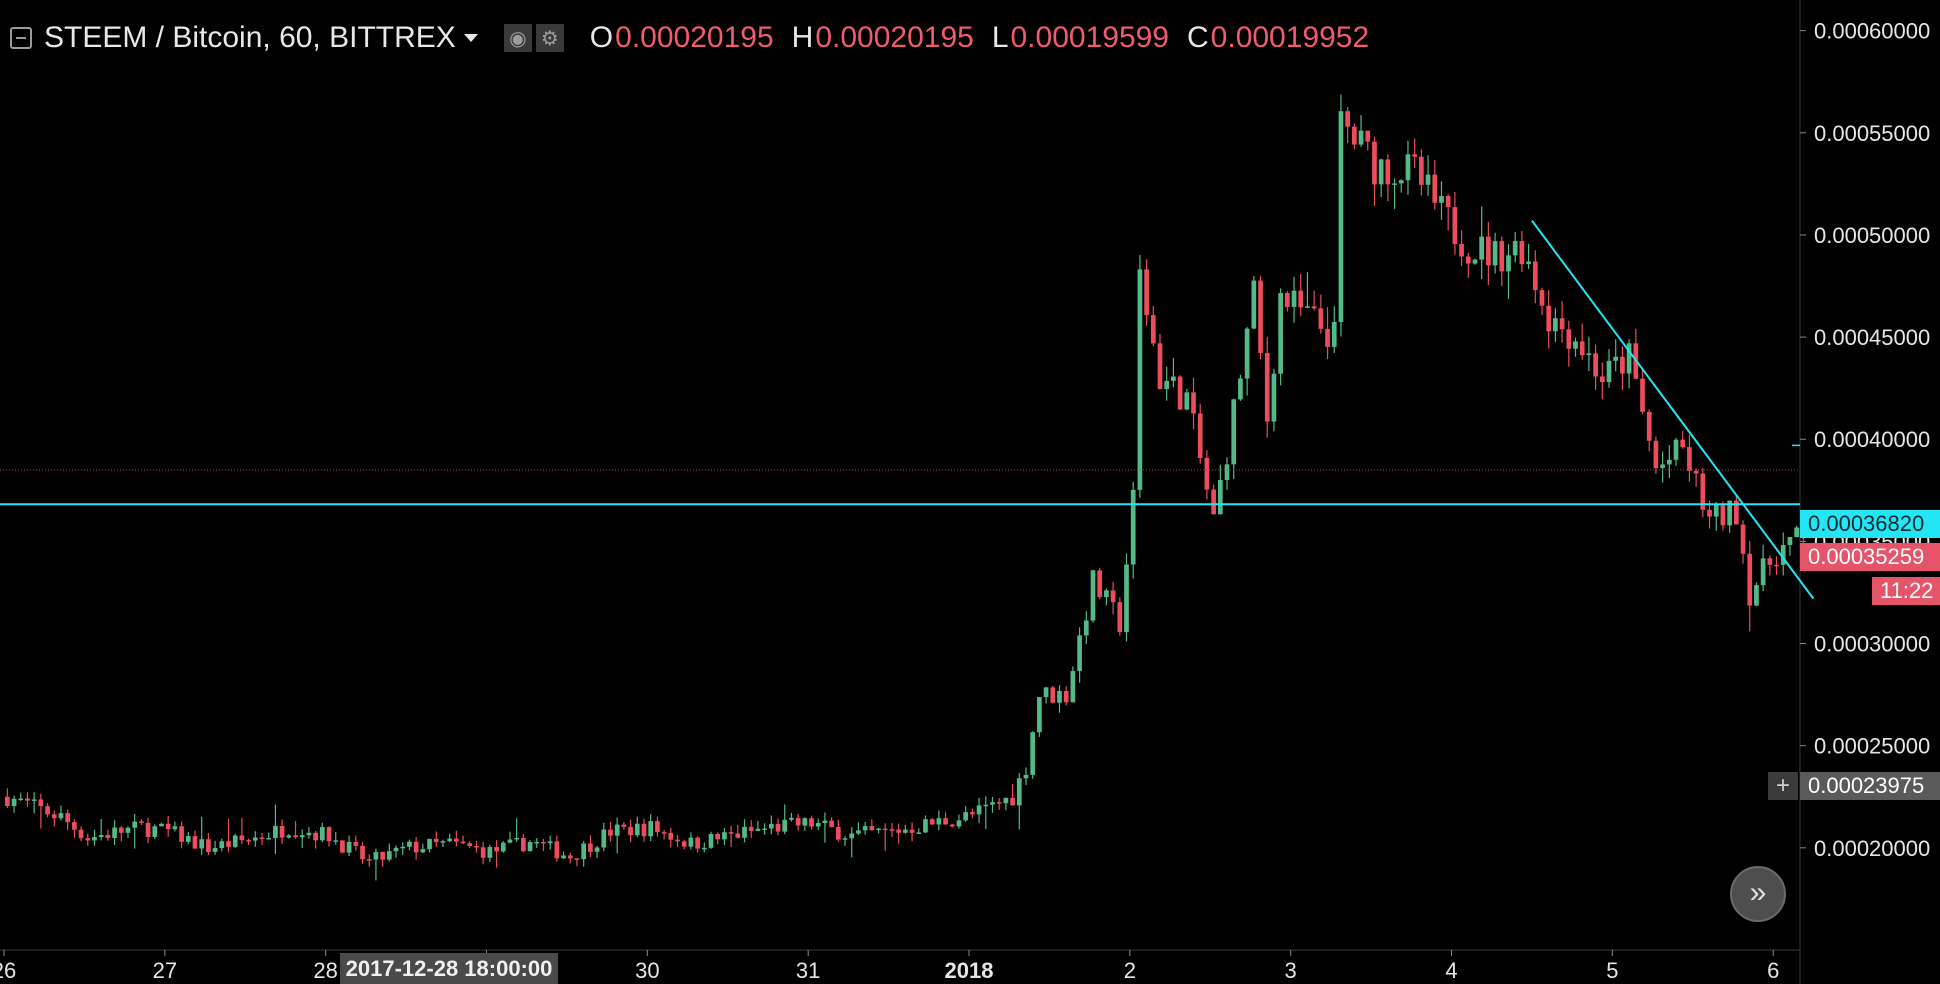 The width and height of the screenshot is (1940, 984). What do you see at coordinates (21, 38) in the screenshot?
I see `collapse-legend-icon` at bounding box center [21, 38].